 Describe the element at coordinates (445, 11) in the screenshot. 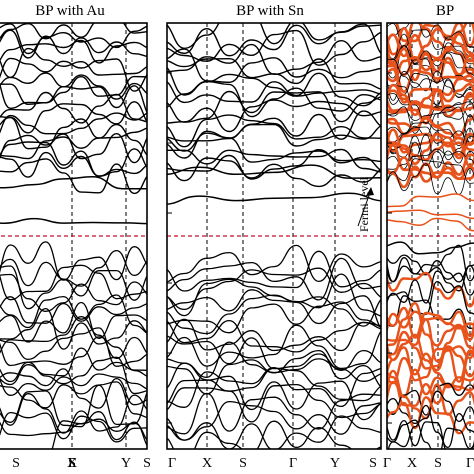

I see `panel-title: BP` at that location.